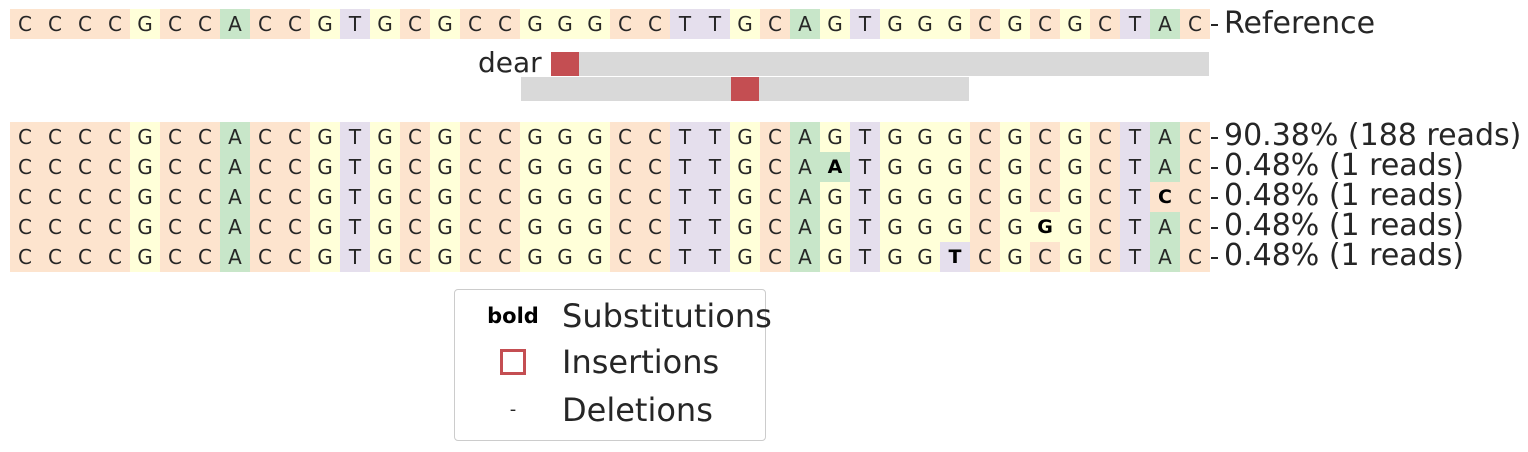 This screenshot has height=452, width=1528. Describe the element at coordinates (513, 359) in the screenshot. I see `insertion-box-icon` at that location.